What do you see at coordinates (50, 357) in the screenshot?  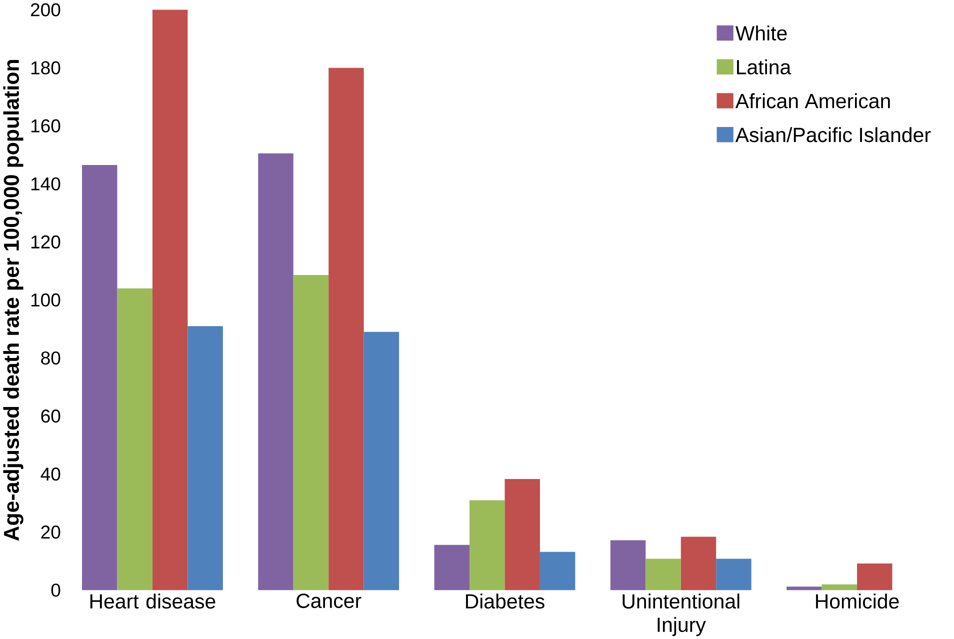 I see `y-tick-label: 80` at bounding box center [50, 357].